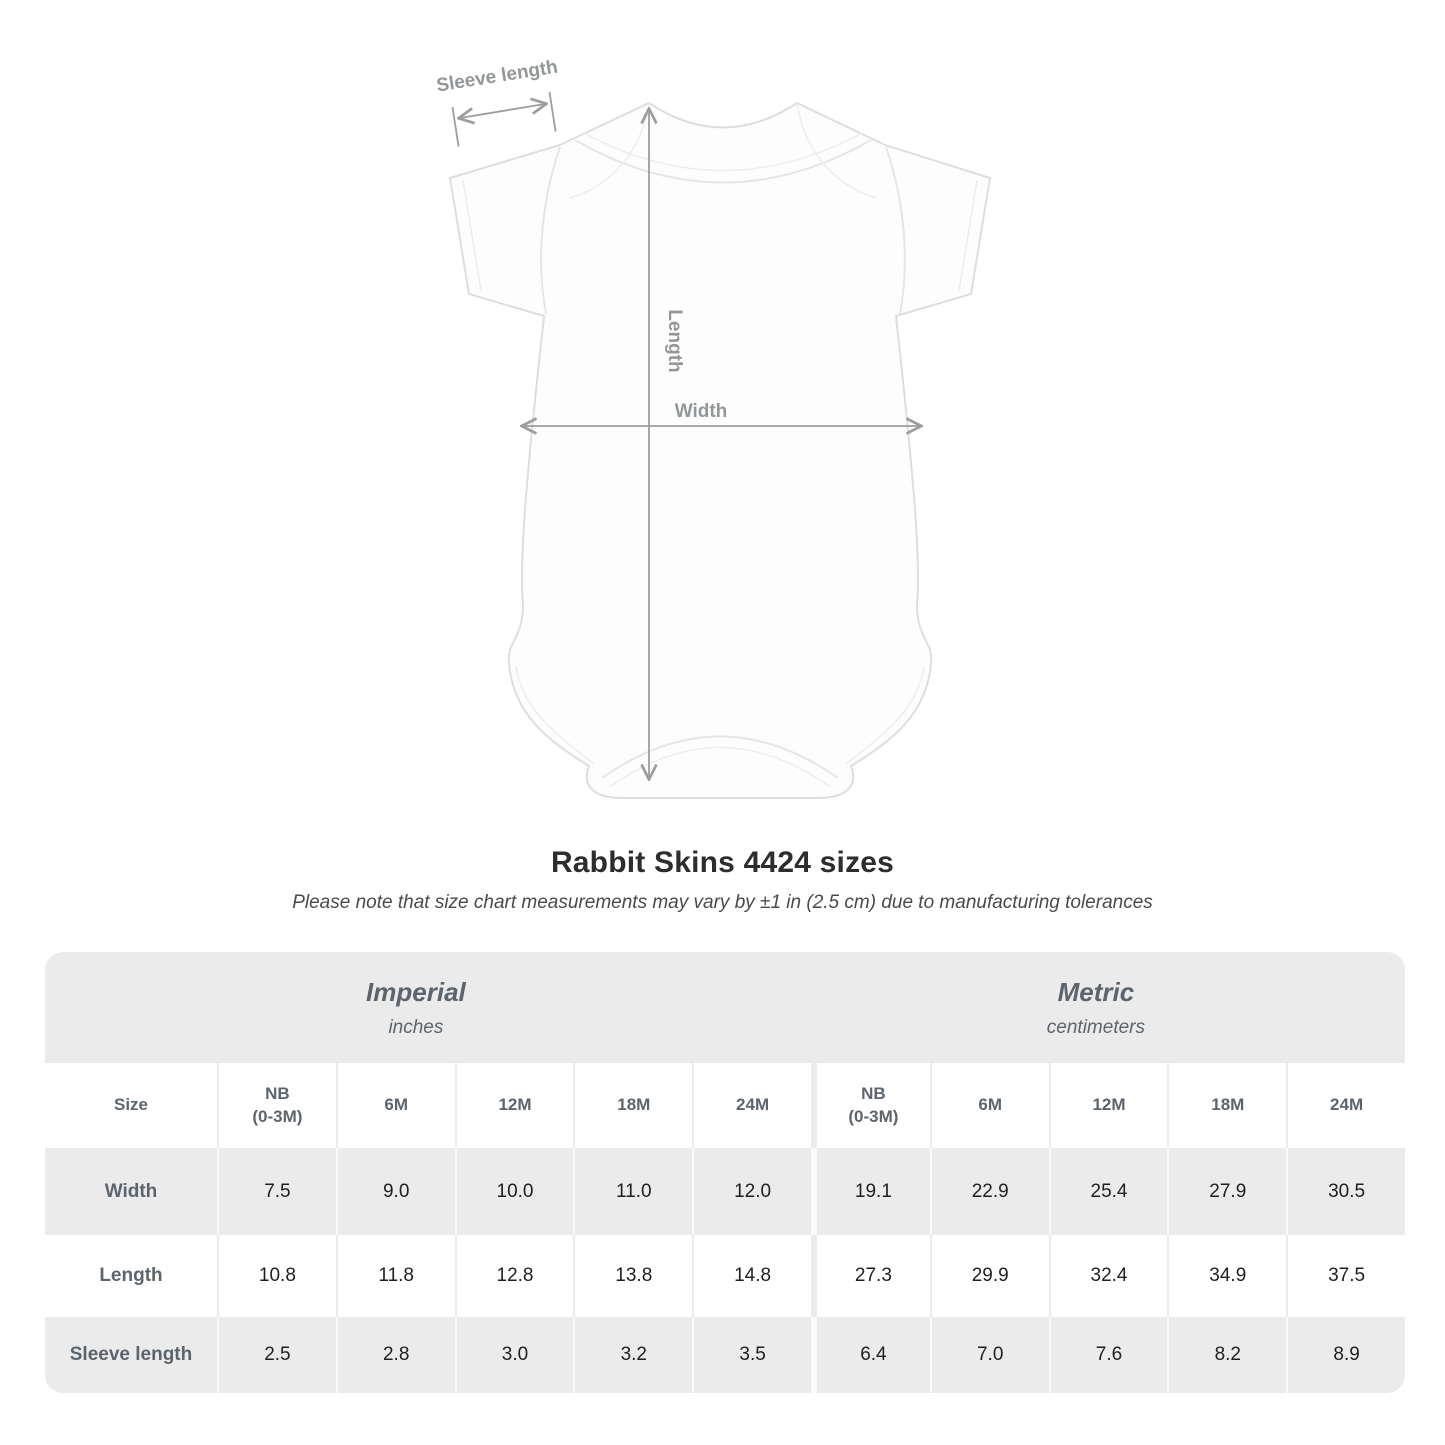 This screenshot has height=1445, width=1445. Describe the element at coordinates (416, 991) in the screenshot. I see `imperial-label: Imperial` at that location.